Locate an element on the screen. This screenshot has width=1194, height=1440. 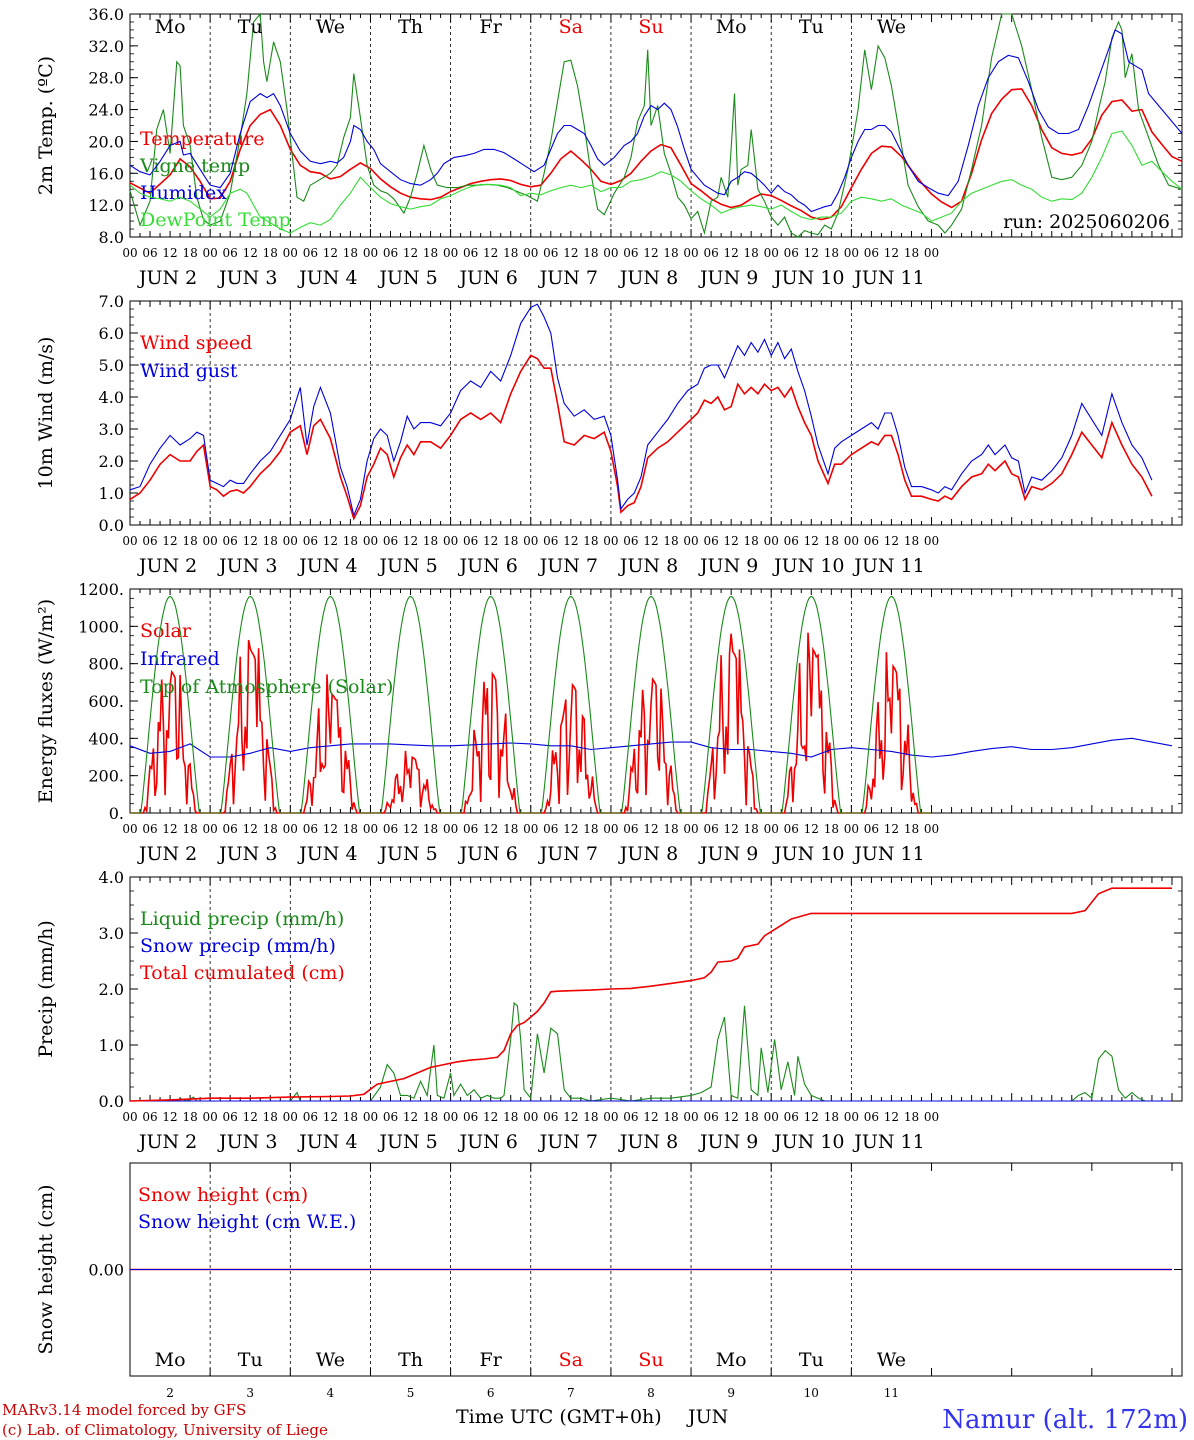
y-tick-label: 800. is located at coordinates (106, 664).